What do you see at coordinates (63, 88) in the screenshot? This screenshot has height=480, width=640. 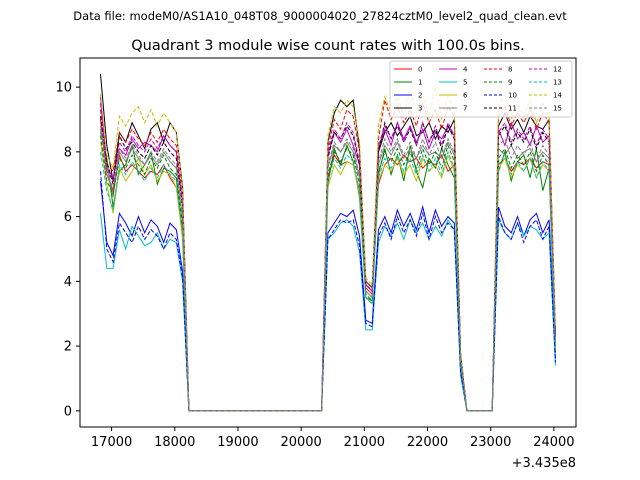 I see `y-tick-label: 10` at bounding box center [63, 88].